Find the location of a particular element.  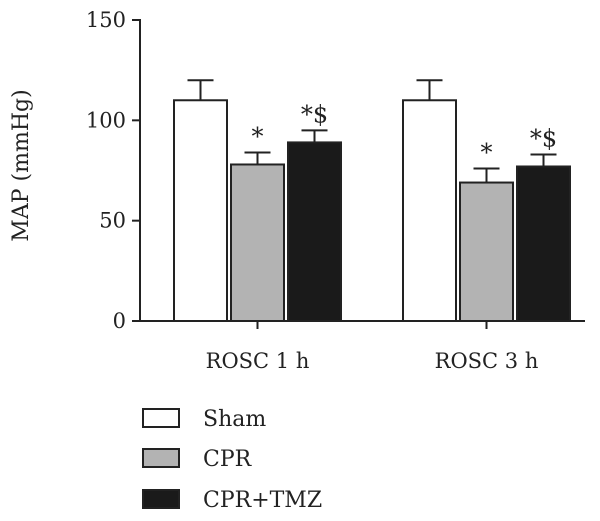

legend-label-cpr-tmz: CPR+TMZ is located at coordinates (262, 500).